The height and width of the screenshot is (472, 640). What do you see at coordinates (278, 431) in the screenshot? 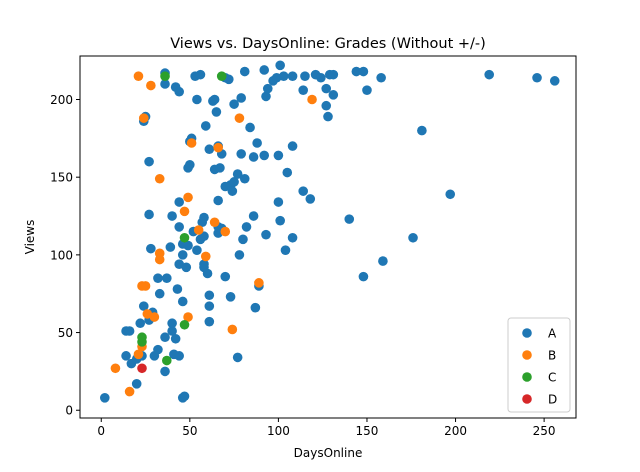
I see `x-tick-label: 100` at bounding box center [278, 431].